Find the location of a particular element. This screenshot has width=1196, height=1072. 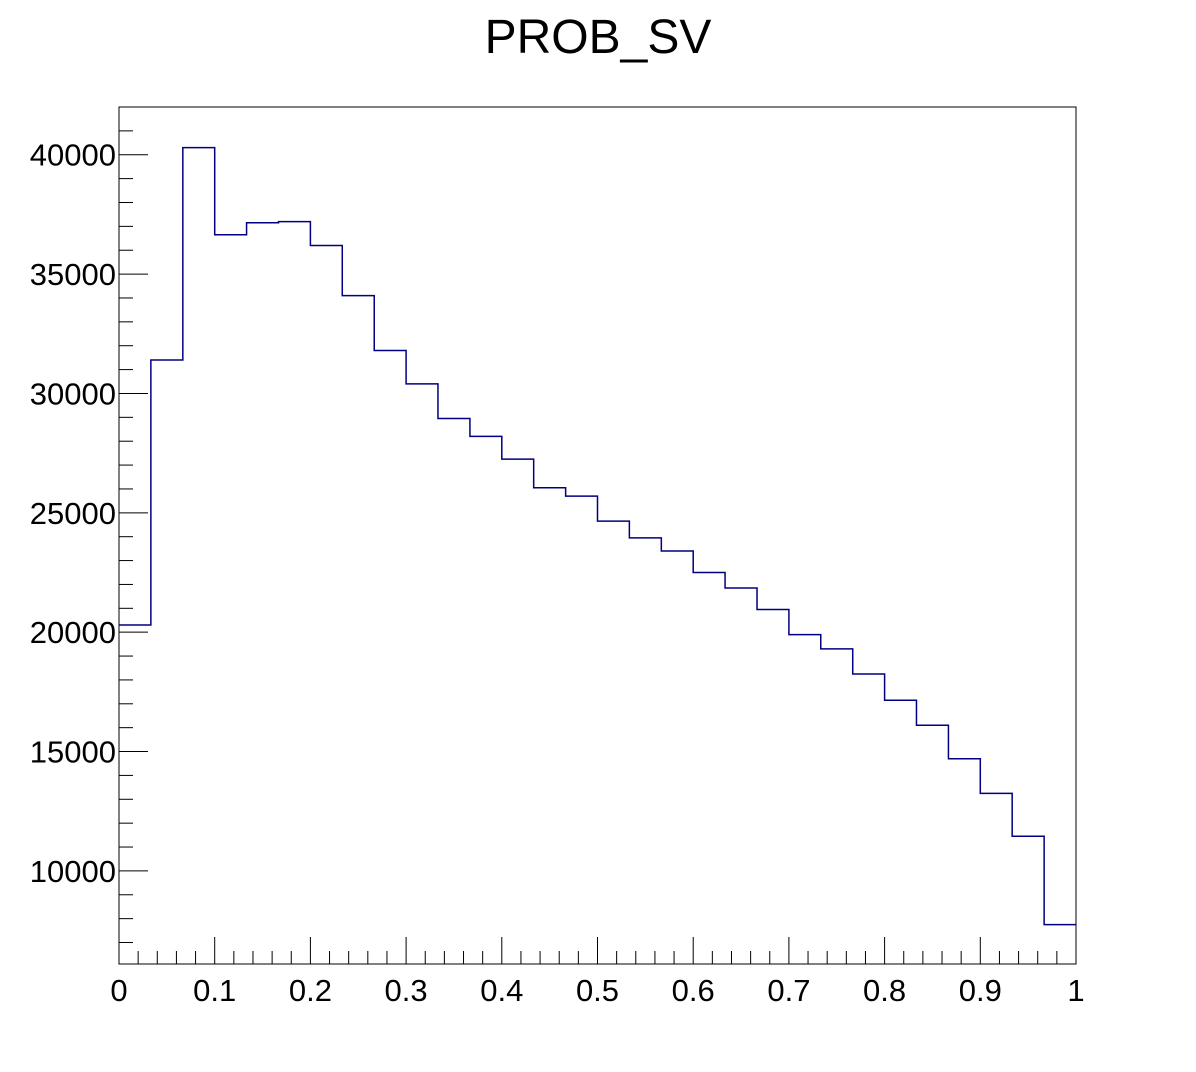

x-tick-label: 0.5 is located at coordinates (597, 990).